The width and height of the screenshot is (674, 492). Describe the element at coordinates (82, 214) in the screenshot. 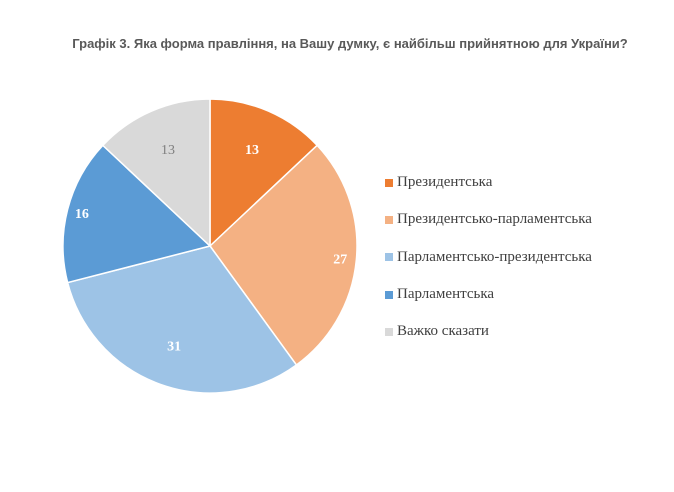

I see `data-label-4: 16` at that location.